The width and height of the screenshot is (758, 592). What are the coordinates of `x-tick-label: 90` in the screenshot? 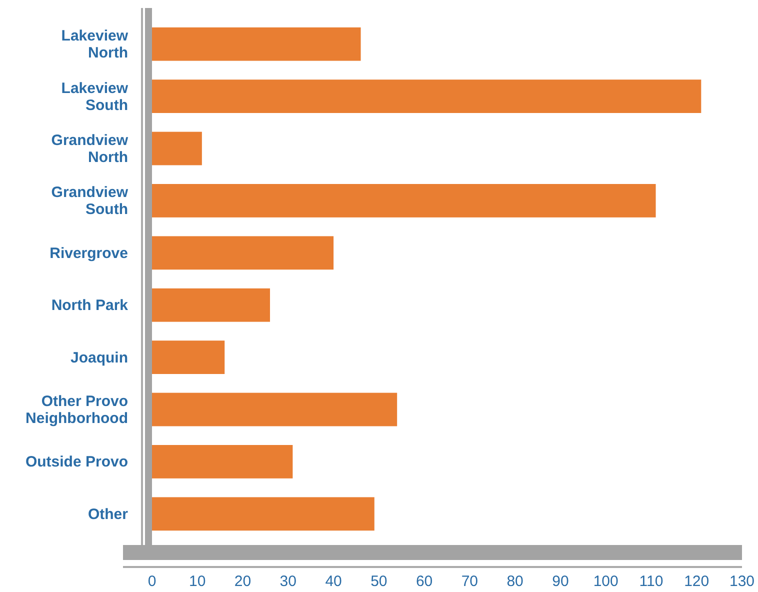 It's located at (560, 581).